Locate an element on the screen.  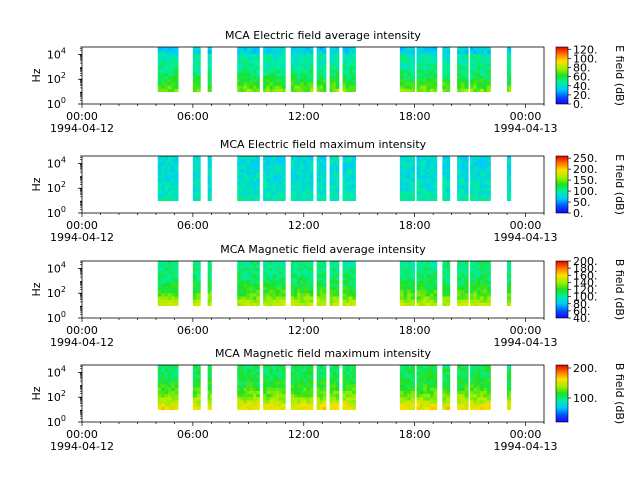
colorbar-tick-label: 0. is located at coordinates (578, 213).